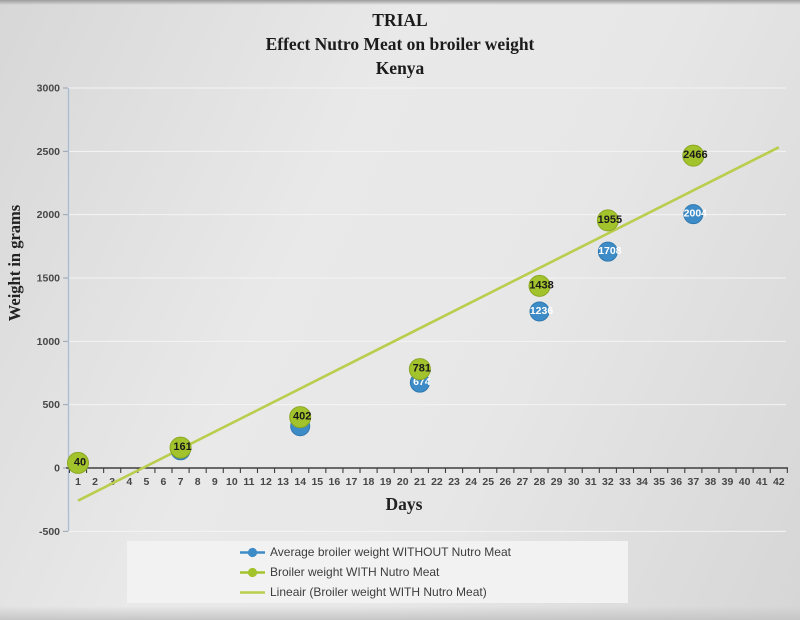 The width and height of the screenshot is (800, 620). What do you see at coordinates (181, 482) in the screenshot?
I see `x-tick-label: 7` at bounding box center [181, 482].